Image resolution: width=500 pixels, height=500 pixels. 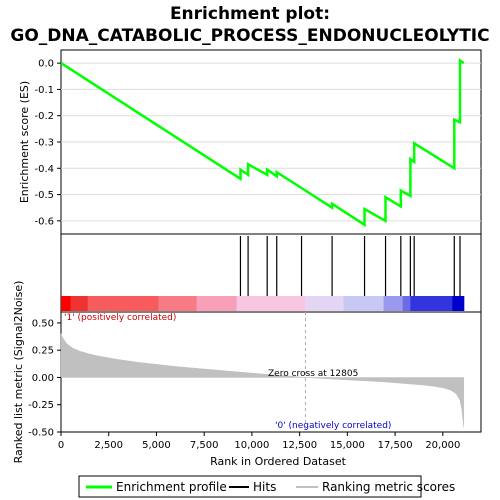 What do you see at coordinates (44, 221) in the screenshot?
I see `es-y-tick-label: -0.6` at bounding box center [44, 221].